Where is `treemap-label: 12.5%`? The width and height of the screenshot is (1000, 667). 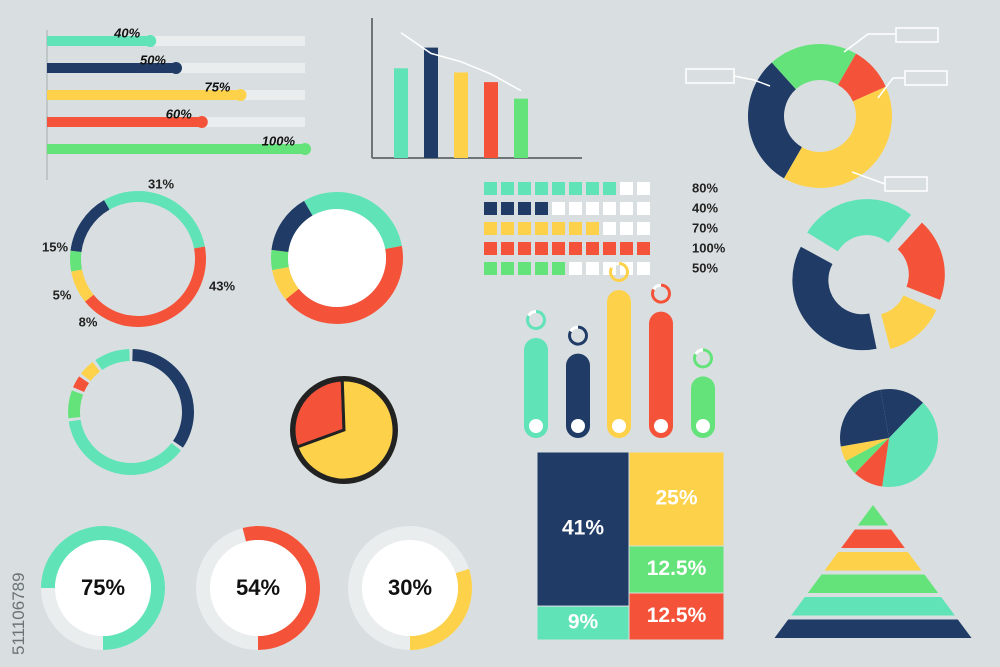
treemap-label: 12.5% is located at coordinates (677, 568).